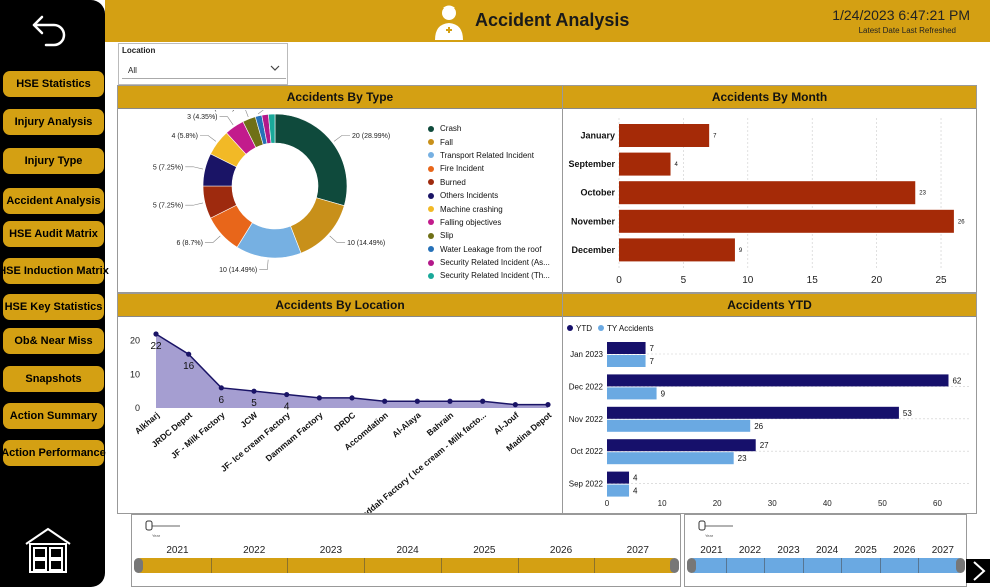 This screenshot has width=990, height=587. I want to click on nav-snapshots: Snapshots, so click(53, 379).